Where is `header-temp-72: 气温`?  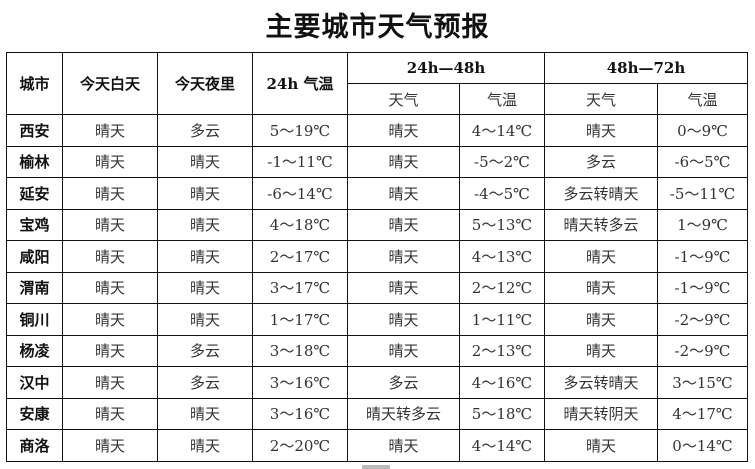 header-temp-72: 气温 is located at coordinates (702, 99).